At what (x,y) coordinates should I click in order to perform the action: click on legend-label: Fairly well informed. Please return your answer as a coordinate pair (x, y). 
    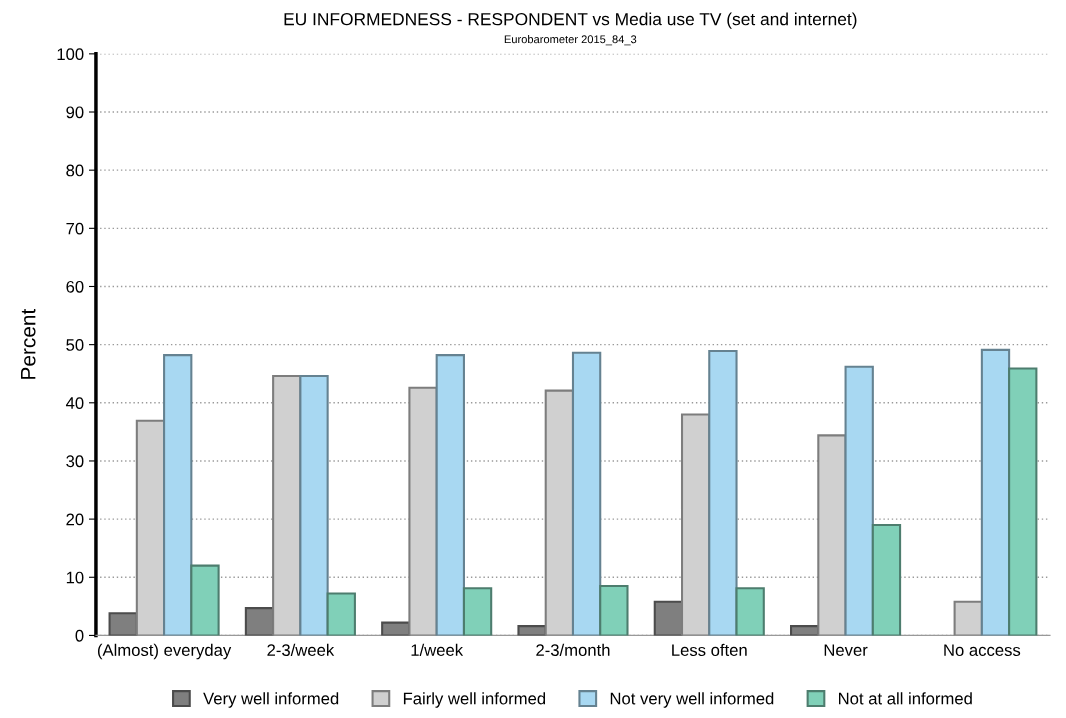
    Looking at the image, I should click on (474, 700).